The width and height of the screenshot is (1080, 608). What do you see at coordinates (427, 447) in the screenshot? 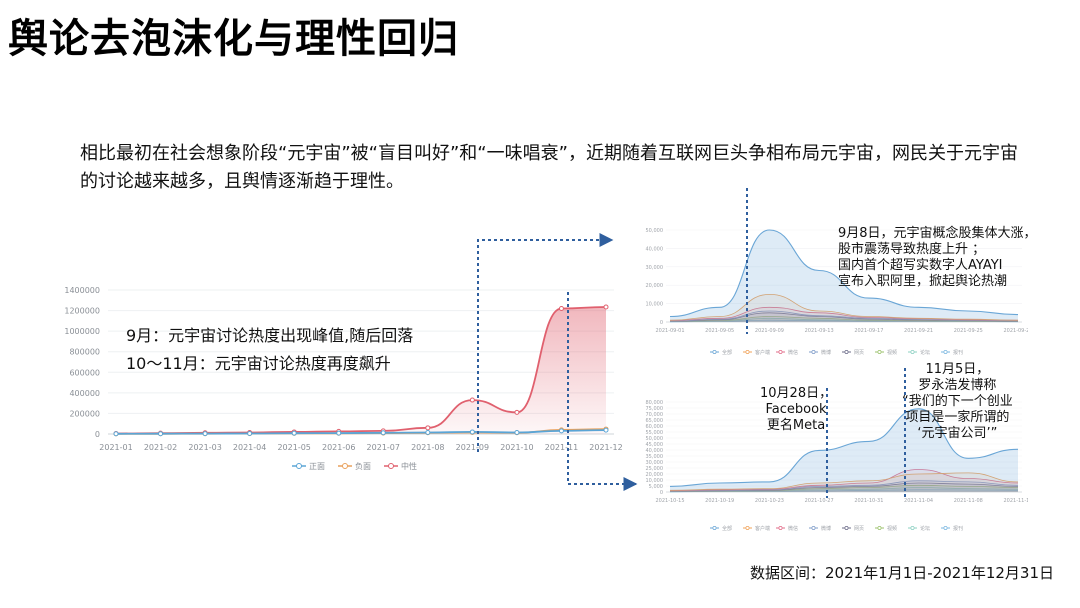
I see `x-tick-label: 2021-08` at bounding box center [427, 447].